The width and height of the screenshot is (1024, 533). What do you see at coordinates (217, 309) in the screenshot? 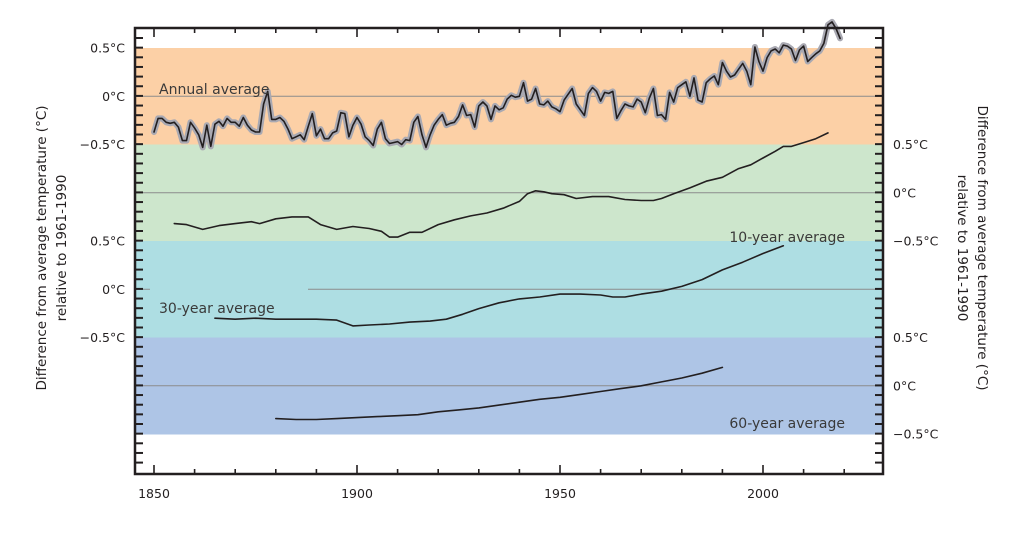
I see `panel-label-30-year-average: 30-year average` at bounding box center [217, 309].